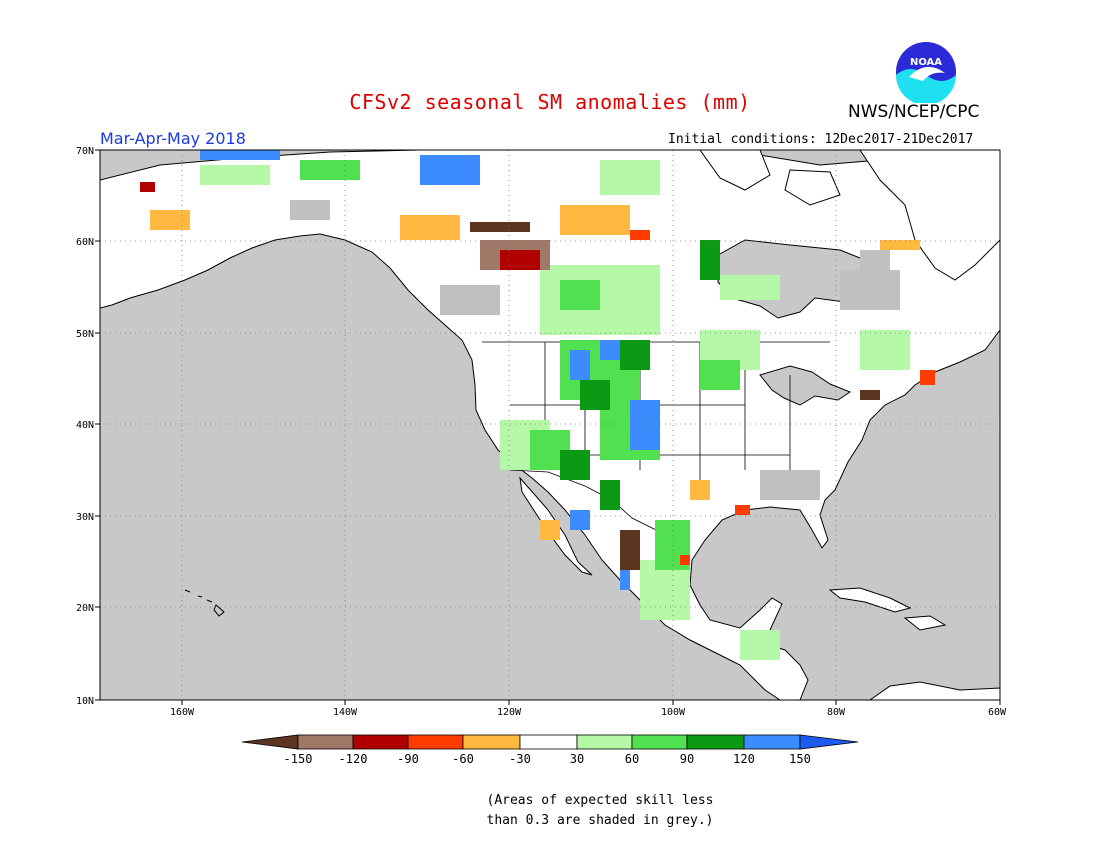 Image resolution: width=1100 pixels, height=850 pixels. I want to click on lat-label: 10N, so click(85, 701).